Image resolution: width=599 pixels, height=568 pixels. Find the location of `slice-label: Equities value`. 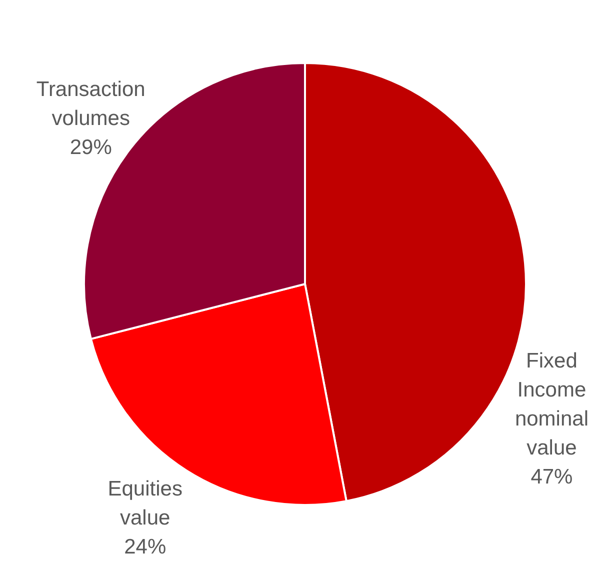

slice-label: Equities value is located at coordinates (145, 503).